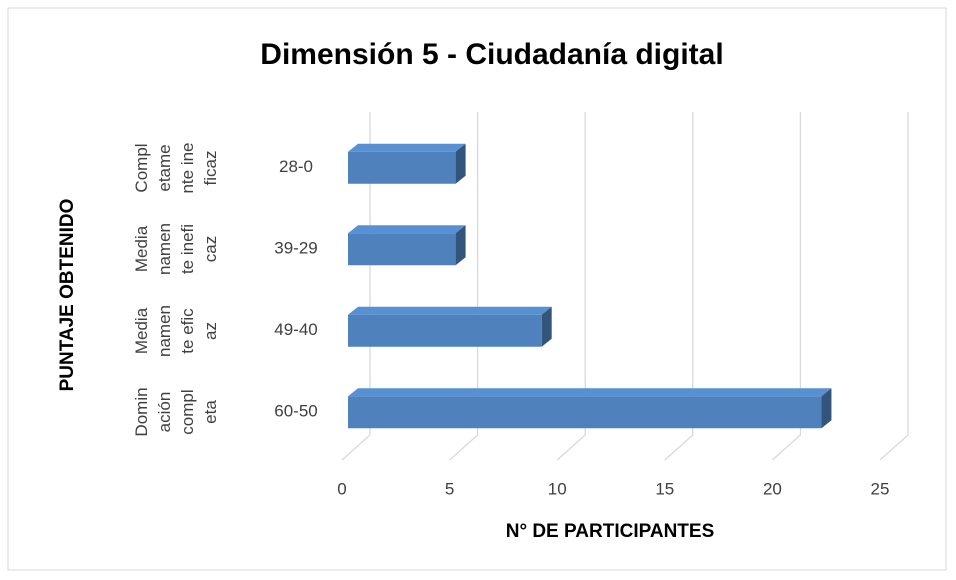  What do you see at coordinates (176, 330) in the screenshot?
I see `group-label: Medianamente eficaz` at bounding box center [176, 330].